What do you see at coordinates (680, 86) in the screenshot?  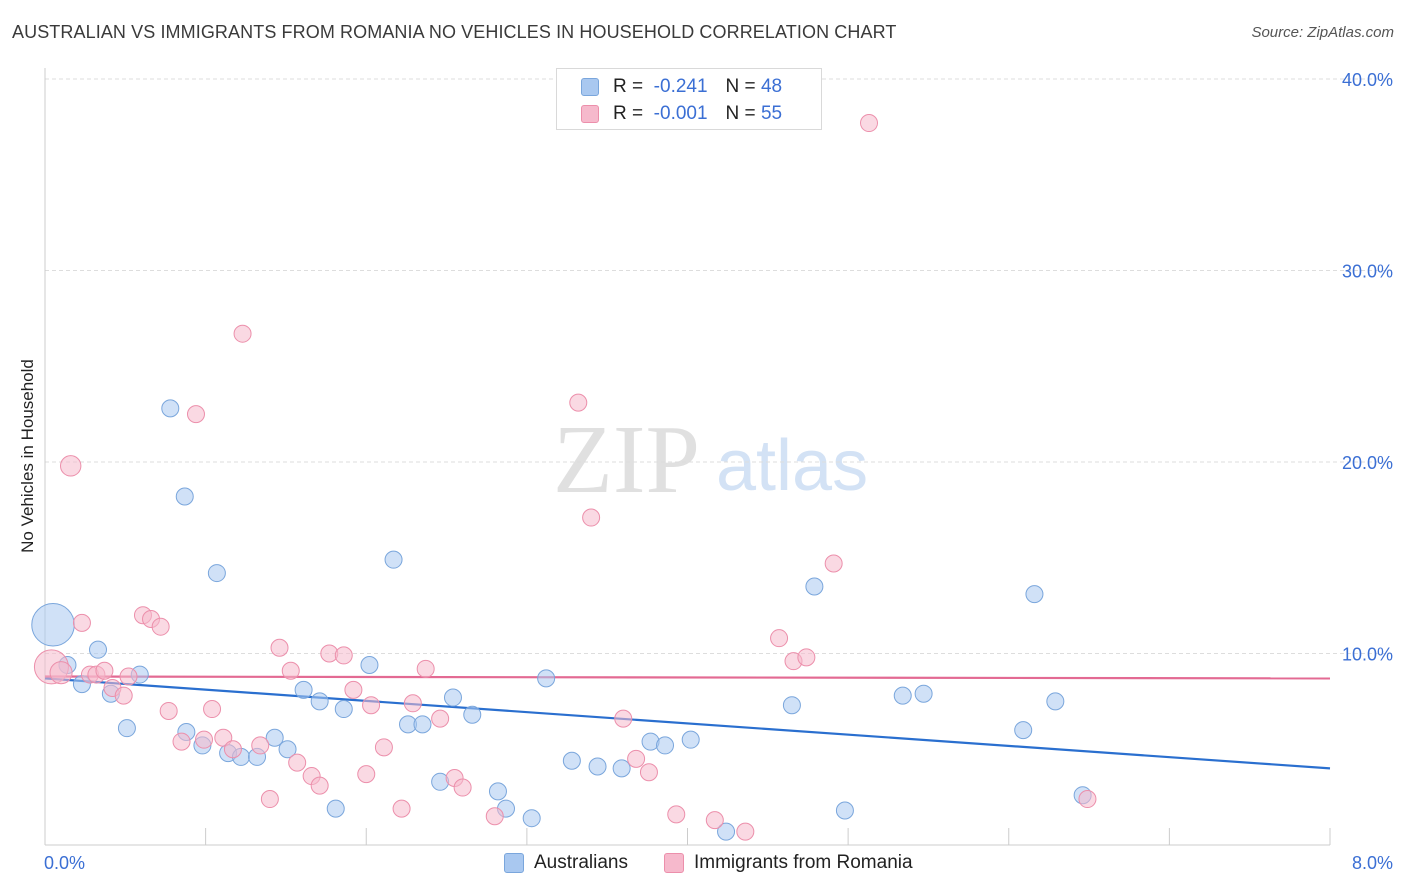 I see `australians-r-value: -0.241` at bounding box center [680, 86].